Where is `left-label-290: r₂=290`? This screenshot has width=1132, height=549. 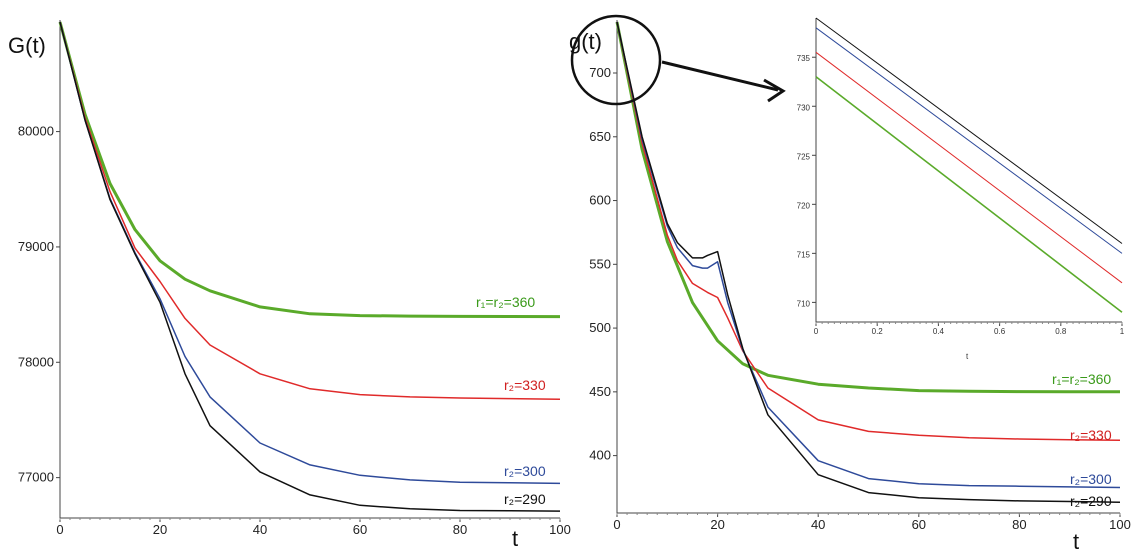 left-label-290: r₂=290 is located at coordinates (525, 499).